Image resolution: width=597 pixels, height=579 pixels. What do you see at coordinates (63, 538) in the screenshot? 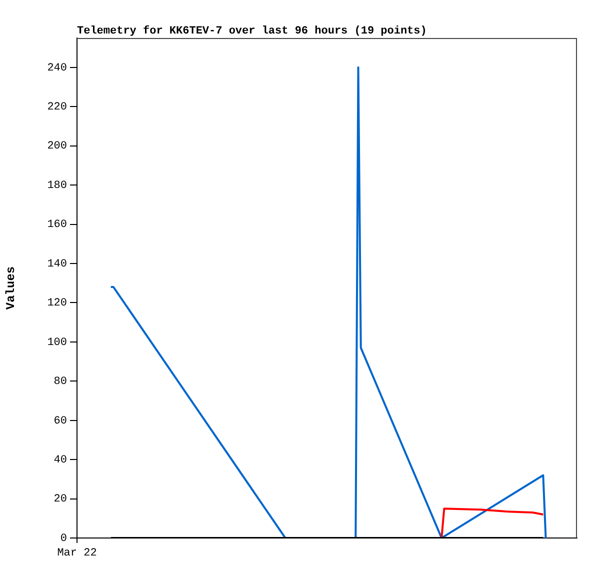
I see `y-tick-label: 0` at bounding box center [63, 538].